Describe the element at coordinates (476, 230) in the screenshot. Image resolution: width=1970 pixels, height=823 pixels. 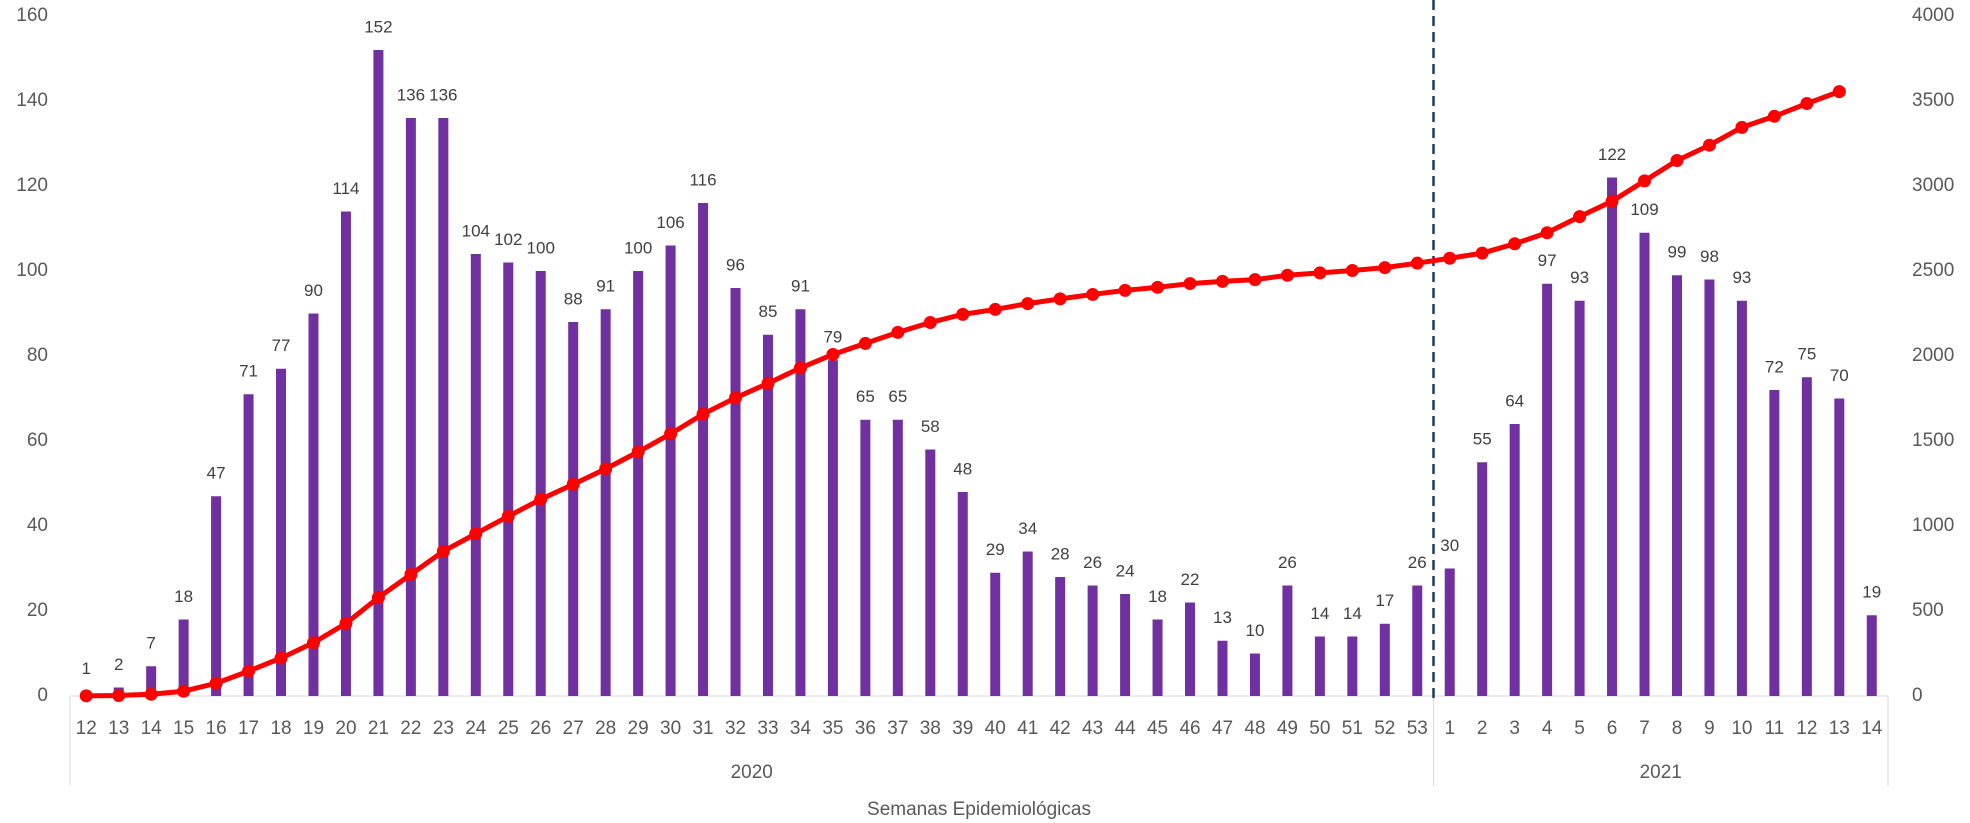
I see `value-label: 104` at that location.